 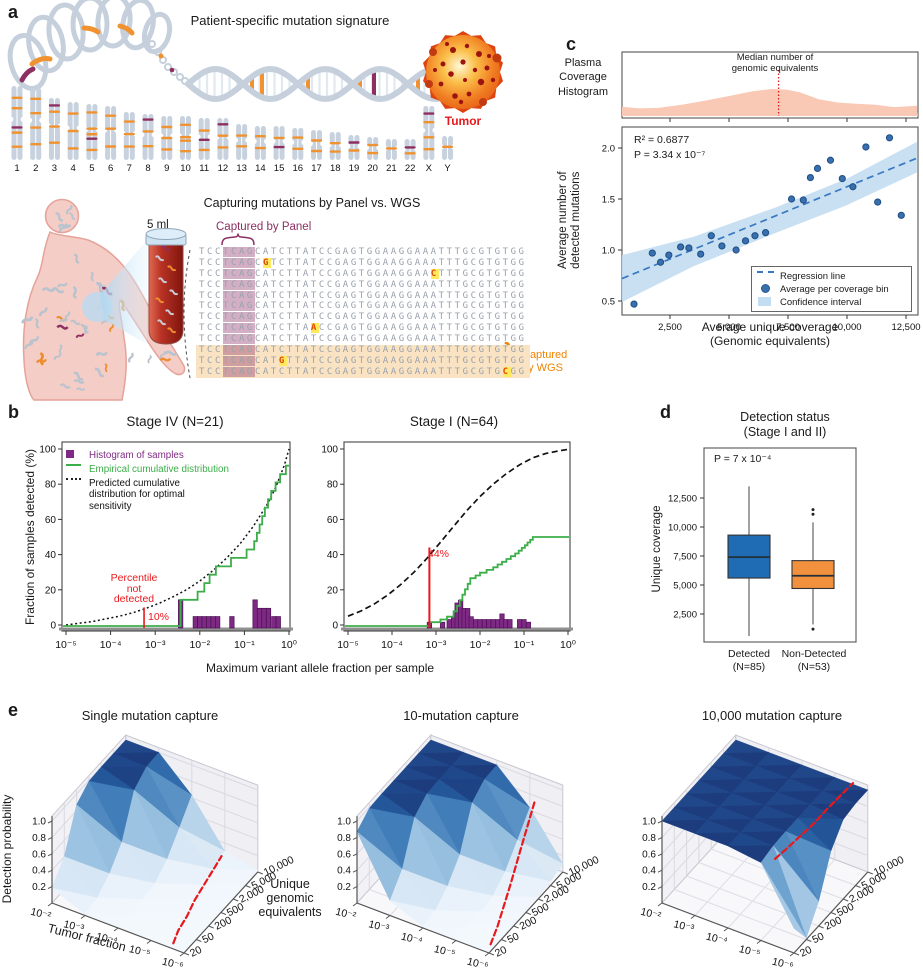 What do you see at coordinates (834, 302) in the screenshot?
I see `legend-item-ci: Confidence interval` at bounding box center [834, 302].